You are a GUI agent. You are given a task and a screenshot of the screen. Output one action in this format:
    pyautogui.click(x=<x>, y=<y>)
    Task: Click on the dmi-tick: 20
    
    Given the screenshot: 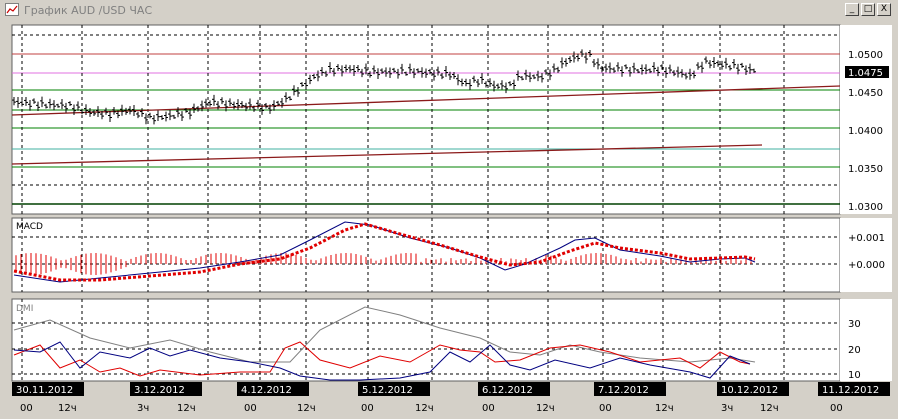 What is the action you would take?
    pyautogui.click(x=854, y=350)
    